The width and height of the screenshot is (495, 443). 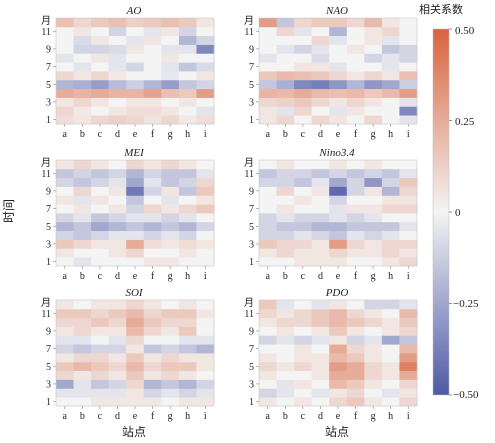 What do you see at coordinates (390, 393) in the screenshot?
I see `heatmap-cell-pdo-m2-h` at bounding box center [390, 393].